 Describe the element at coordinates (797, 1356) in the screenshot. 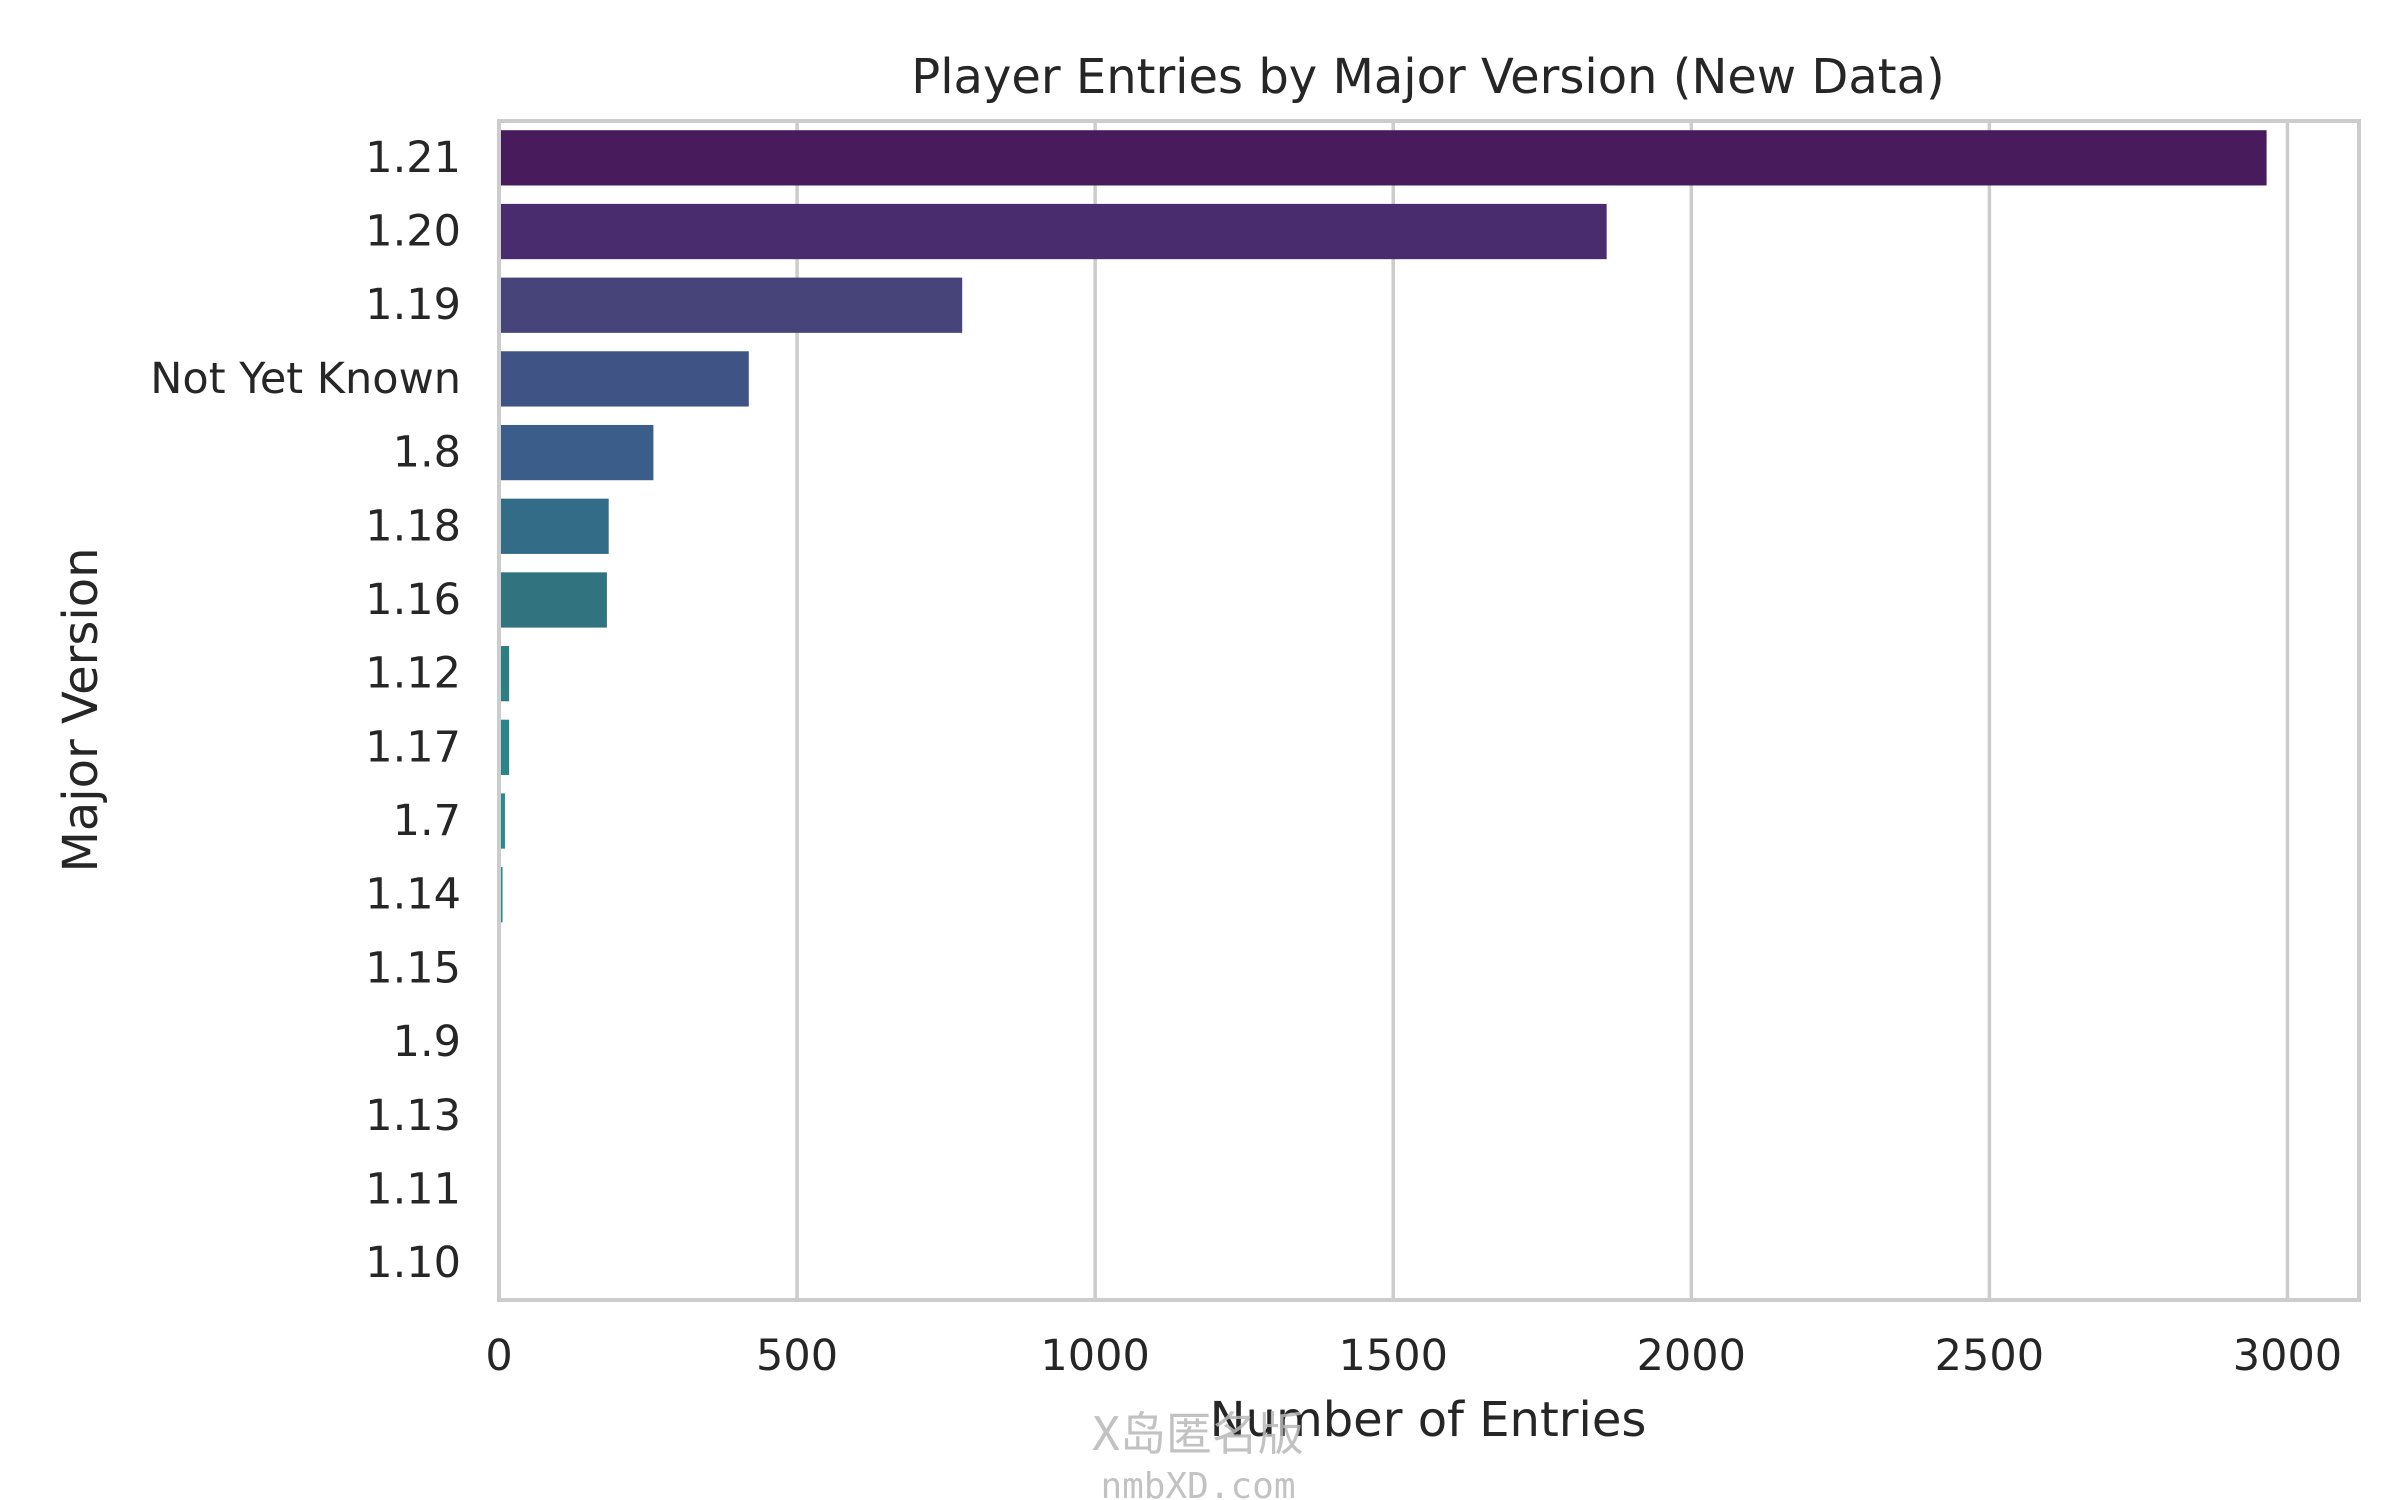

I see `x-tick-label: 500` at that location.